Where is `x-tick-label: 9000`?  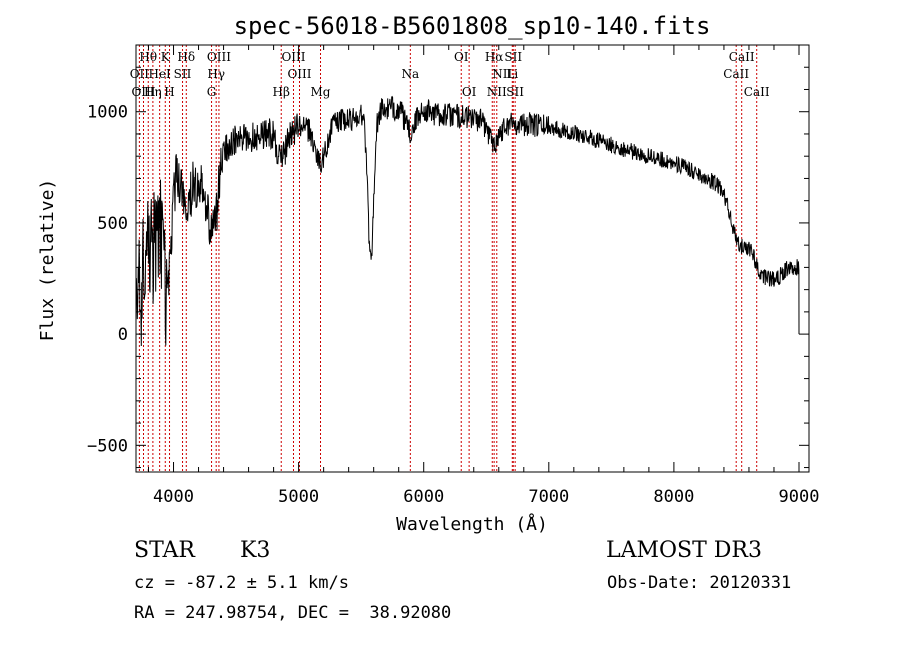
x-tick-label: 9000 is located at coordinates (799, 497).